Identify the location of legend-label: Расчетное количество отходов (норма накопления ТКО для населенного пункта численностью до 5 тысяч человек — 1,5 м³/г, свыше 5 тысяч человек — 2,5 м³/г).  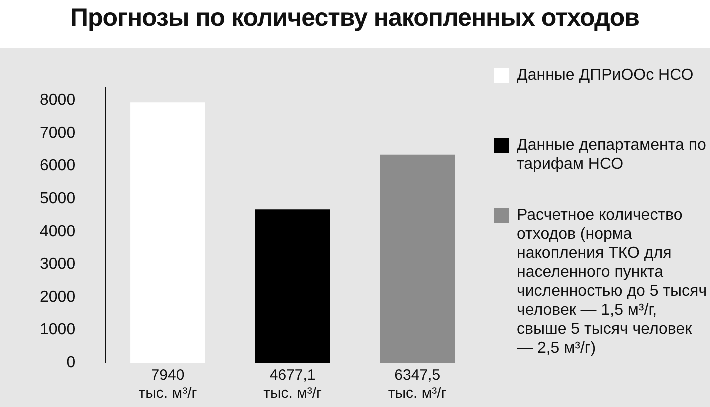
(612, 282).